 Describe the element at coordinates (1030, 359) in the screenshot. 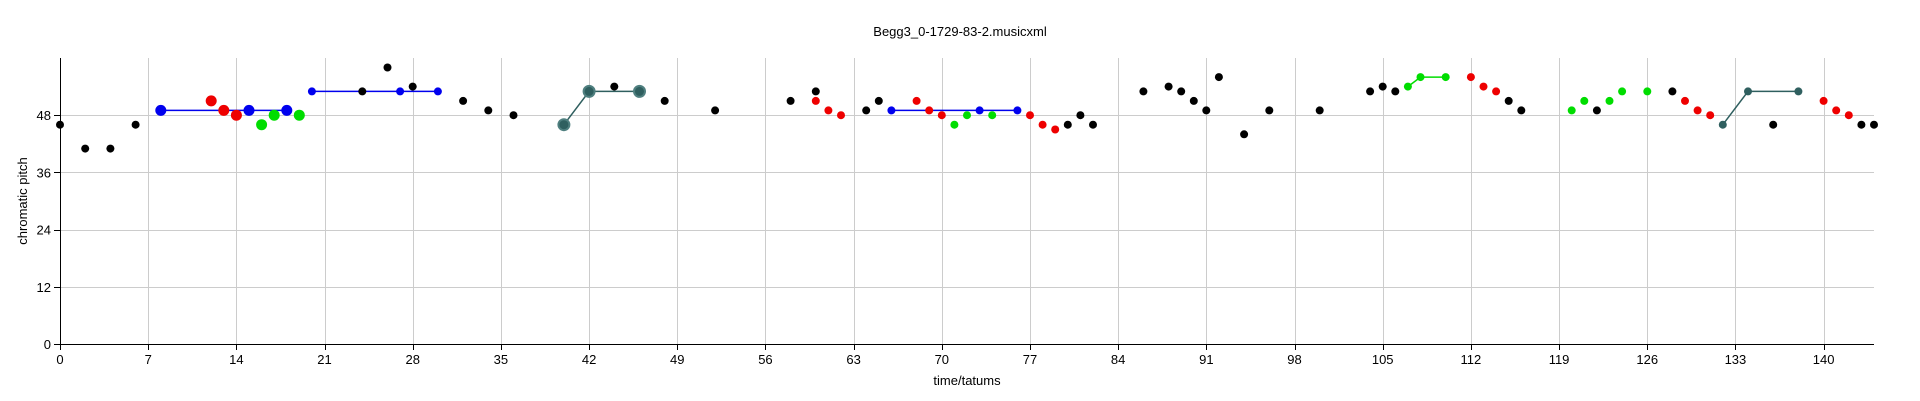

I see `x-tick-label: 77` at that location.